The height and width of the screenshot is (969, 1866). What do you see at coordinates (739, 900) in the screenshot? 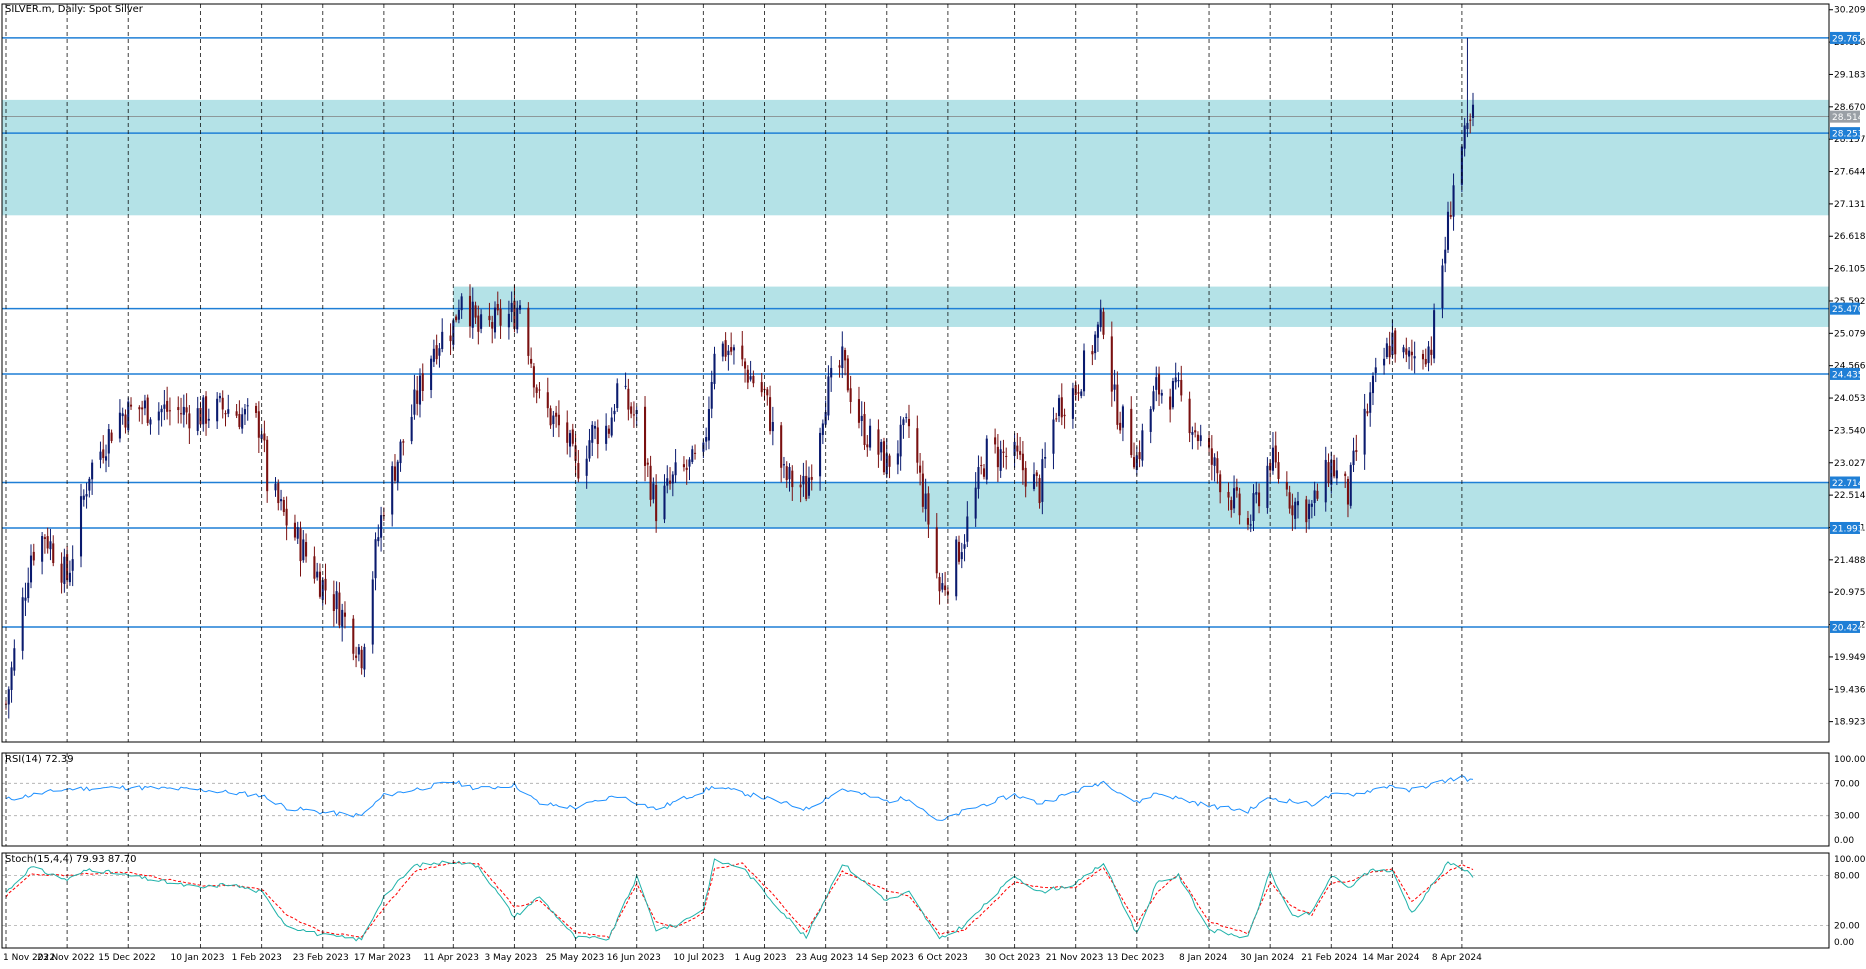
I see `stochastic-main-line` at bounding box center [739, 900].